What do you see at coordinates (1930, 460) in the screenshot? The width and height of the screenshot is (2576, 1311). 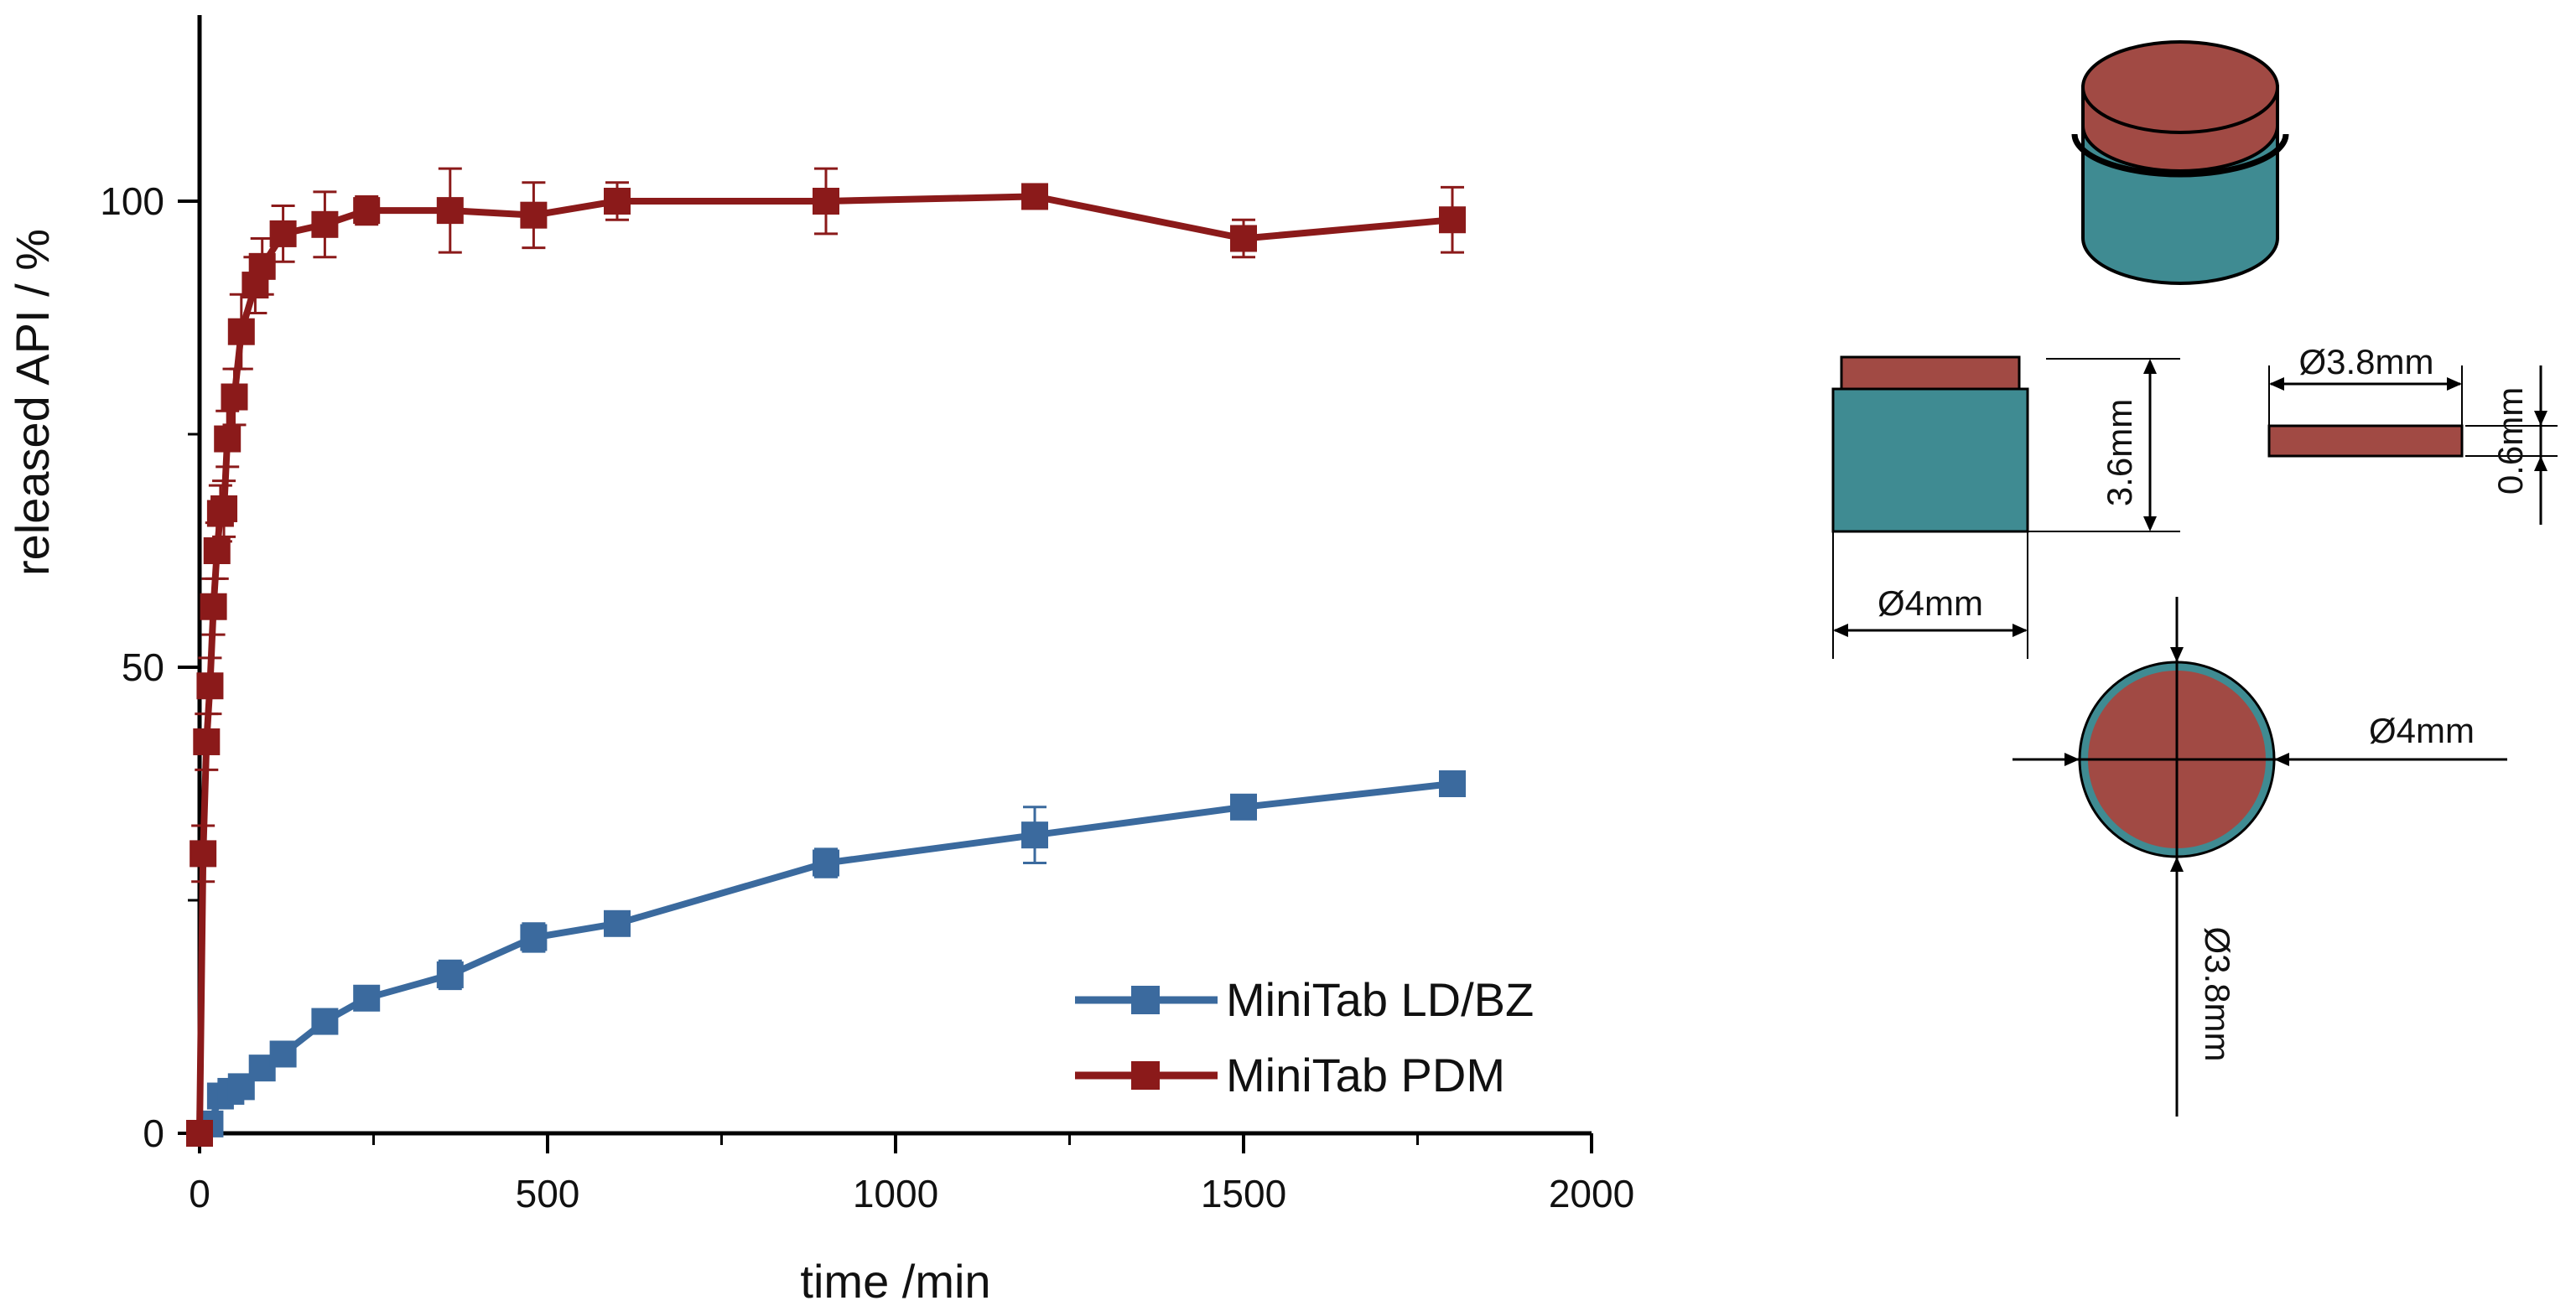 I see `side-view-core` at bounding box center [1930, 460].